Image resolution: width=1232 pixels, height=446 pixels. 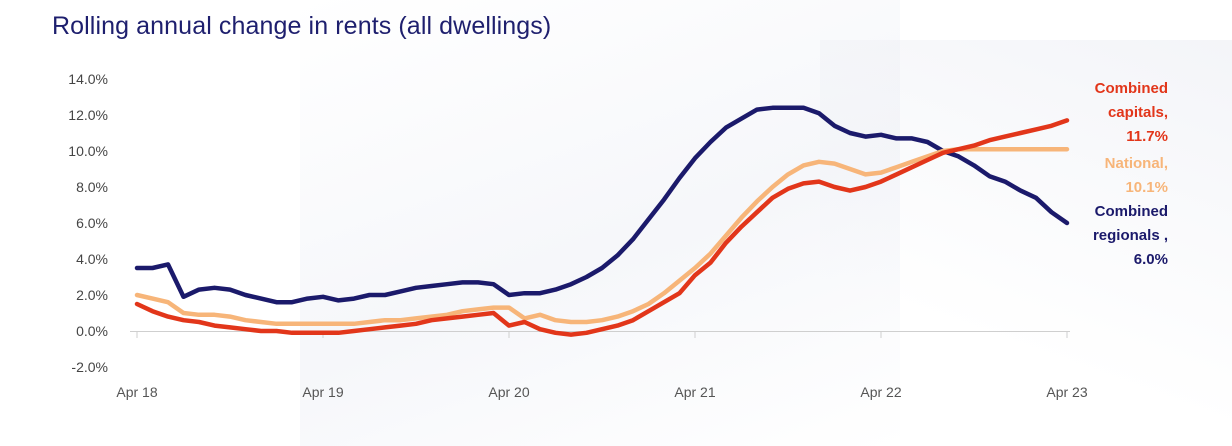 What do you see at coordinates (92, 259) in the screenshot?
I see `y-tick-label: 4.0%` at bounding box center [92, 259].